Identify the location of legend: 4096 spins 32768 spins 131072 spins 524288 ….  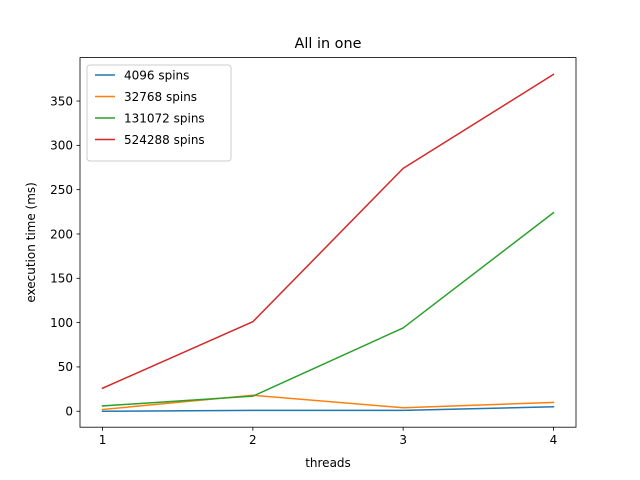
(159, 113).